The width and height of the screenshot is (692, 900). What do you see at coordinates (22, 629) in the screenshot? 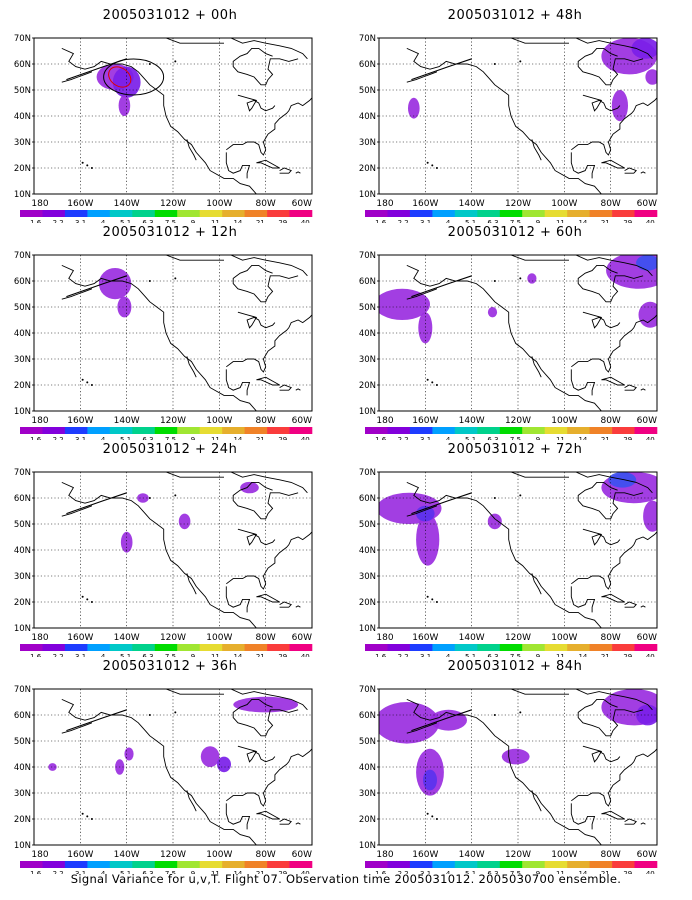
I see `lat-tick-label: 10N` at bounding box center [22, 629].